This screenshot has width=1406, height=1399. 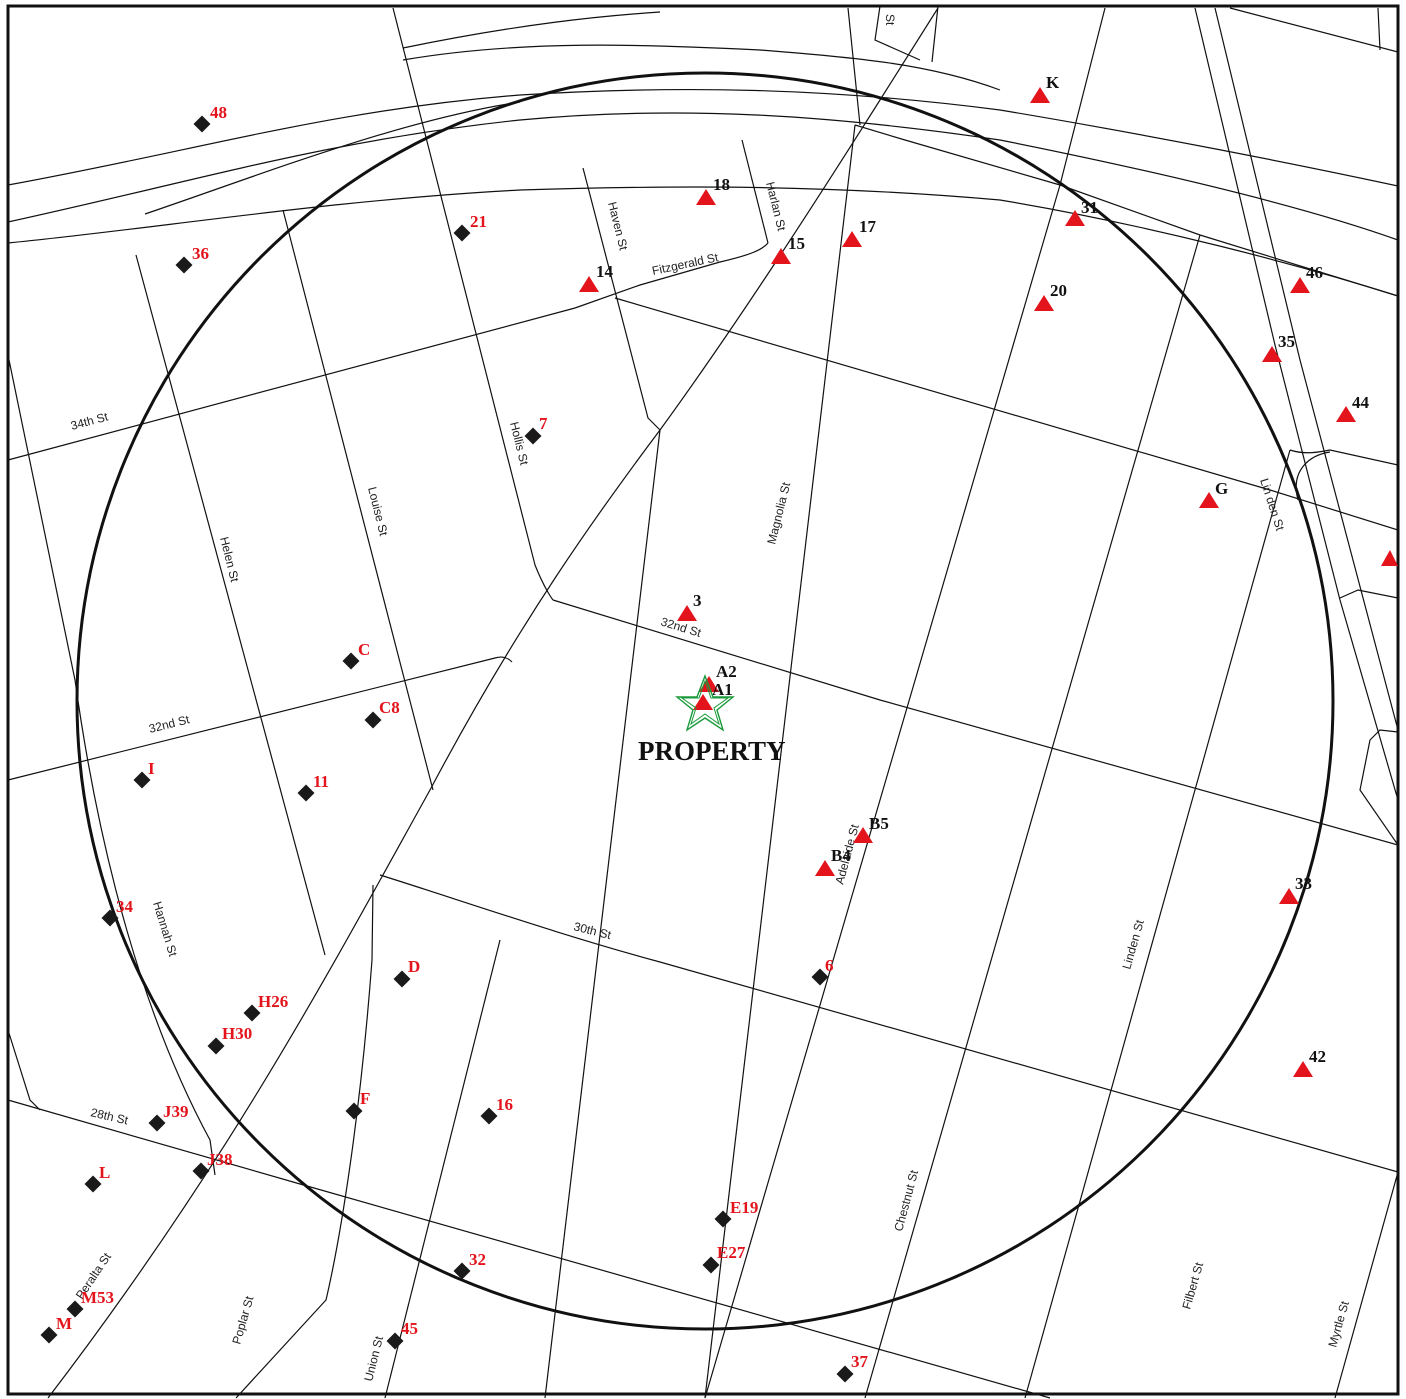 I want to click on site-marker-6: 6, so click(x=822, y=971).